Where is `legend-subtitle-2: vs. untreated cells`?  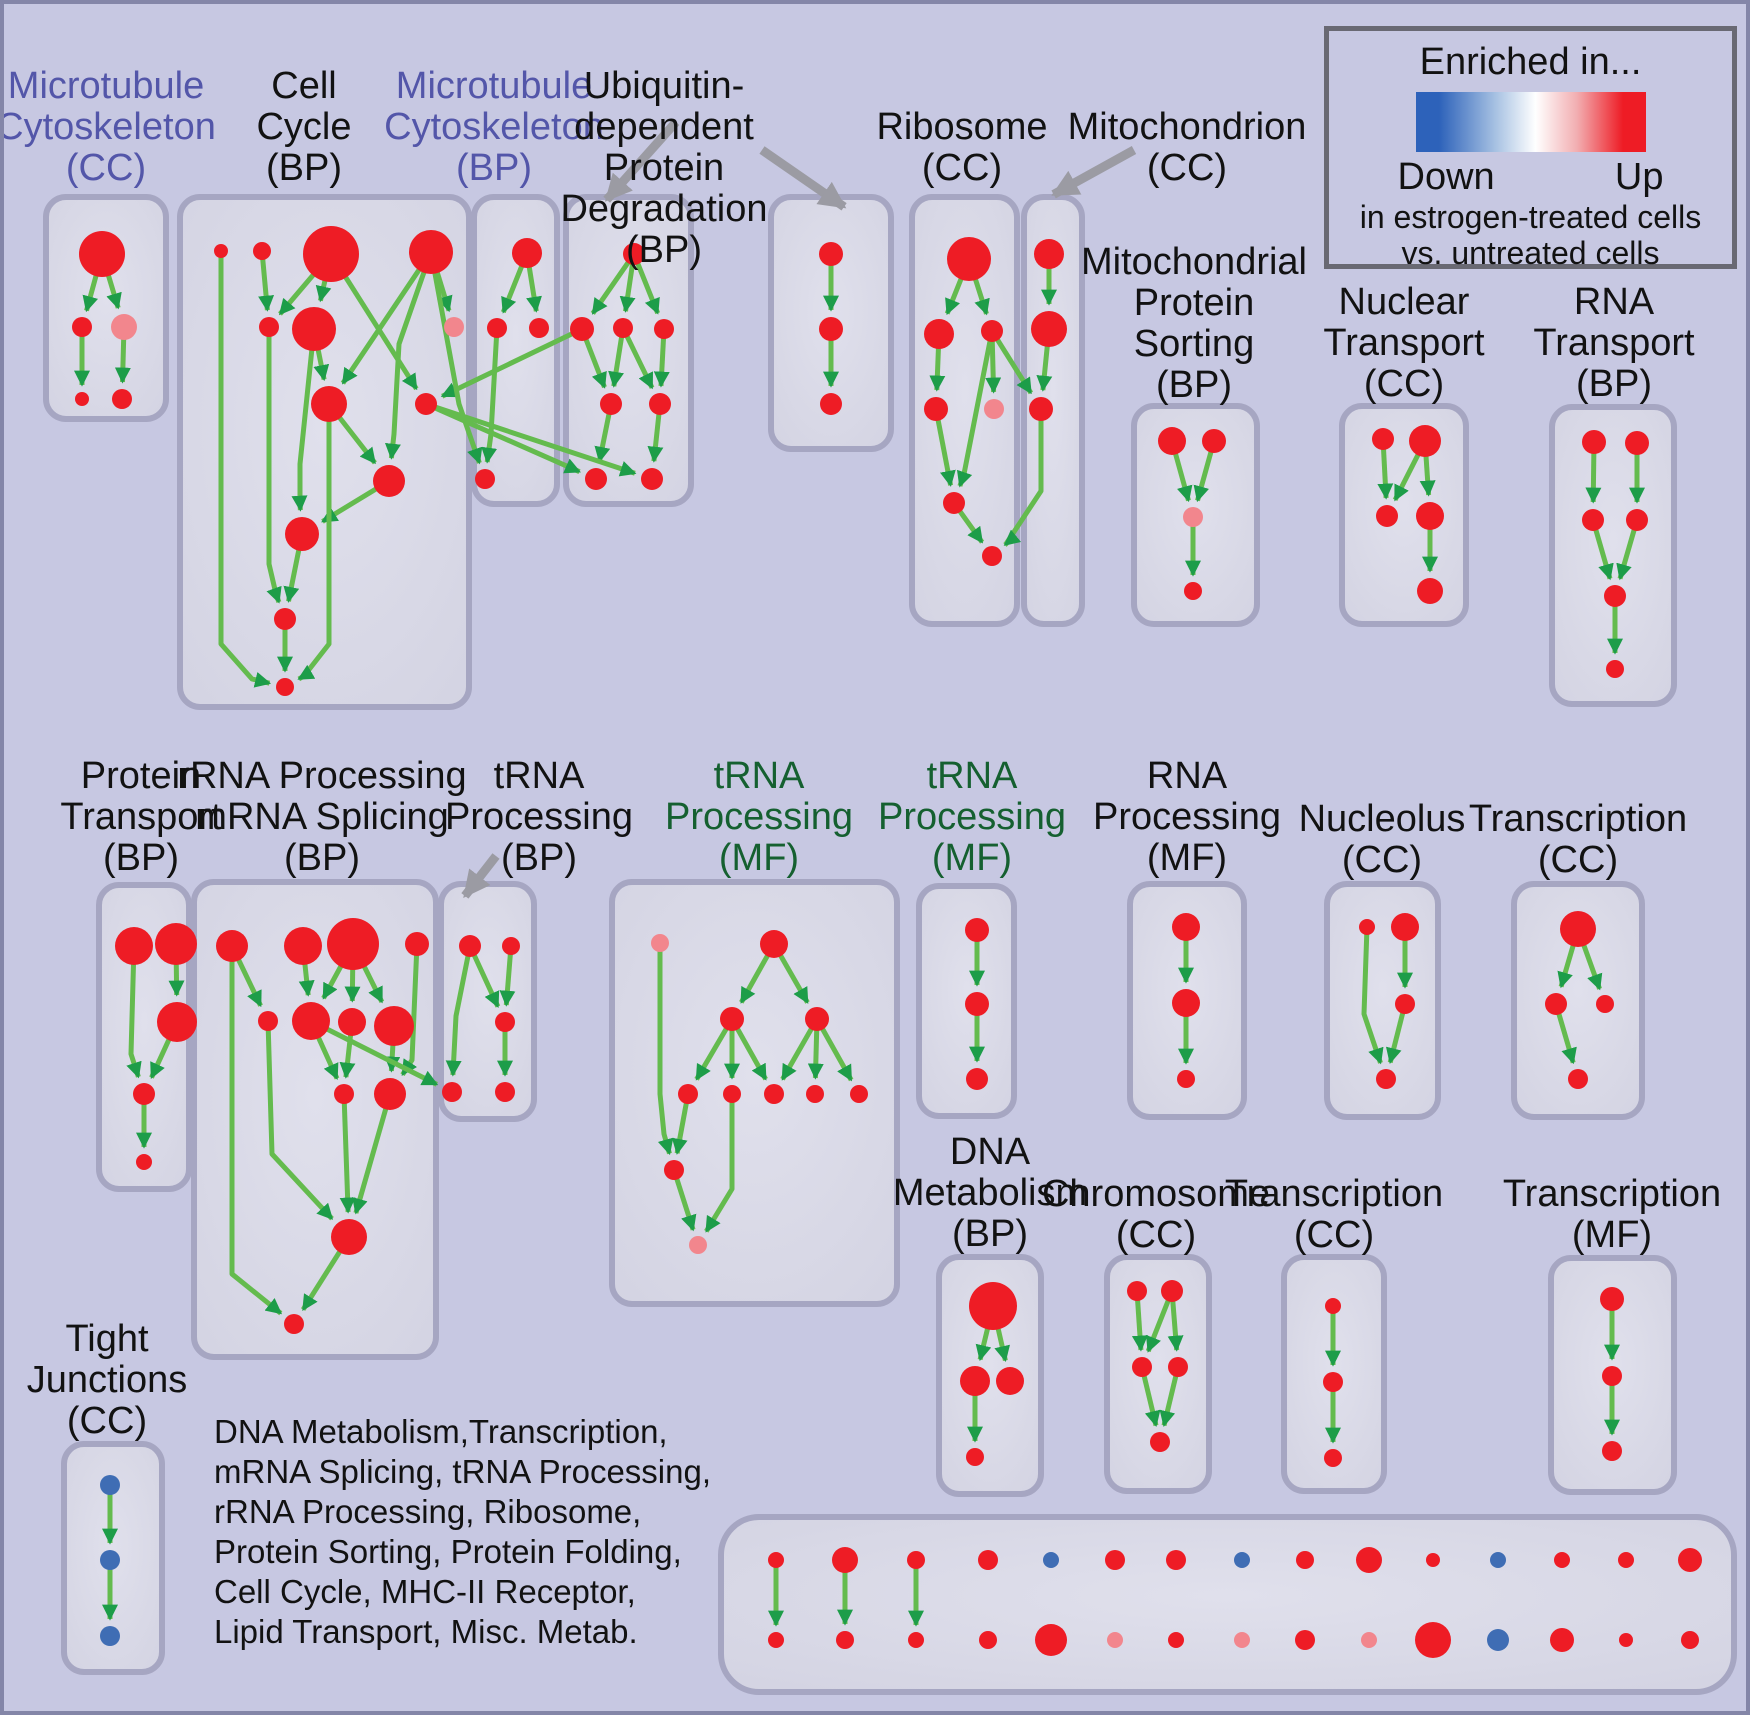 legend-subtitle-2: vs. untreated cells is located at coordinates (1530, 253).